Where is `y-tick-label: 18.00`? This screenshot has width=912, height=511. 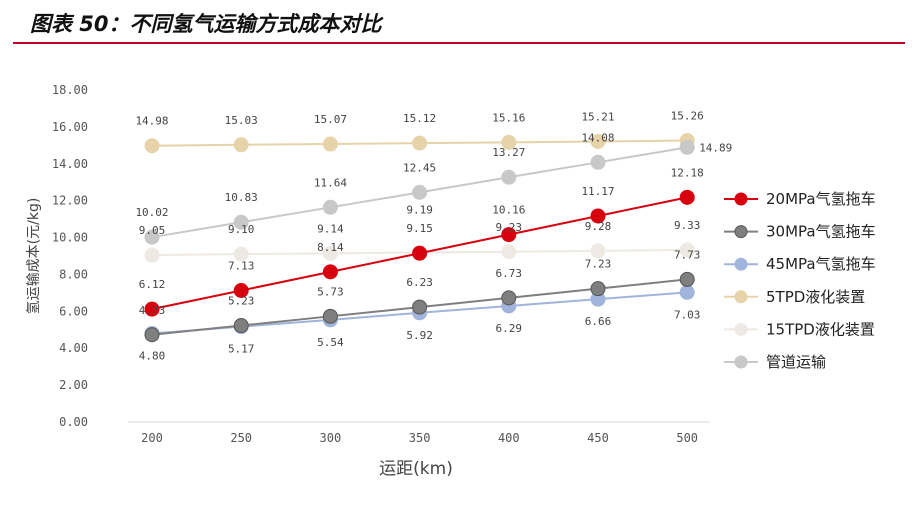 y-tick-label: 18.00 is located at coordinates (70, 90).